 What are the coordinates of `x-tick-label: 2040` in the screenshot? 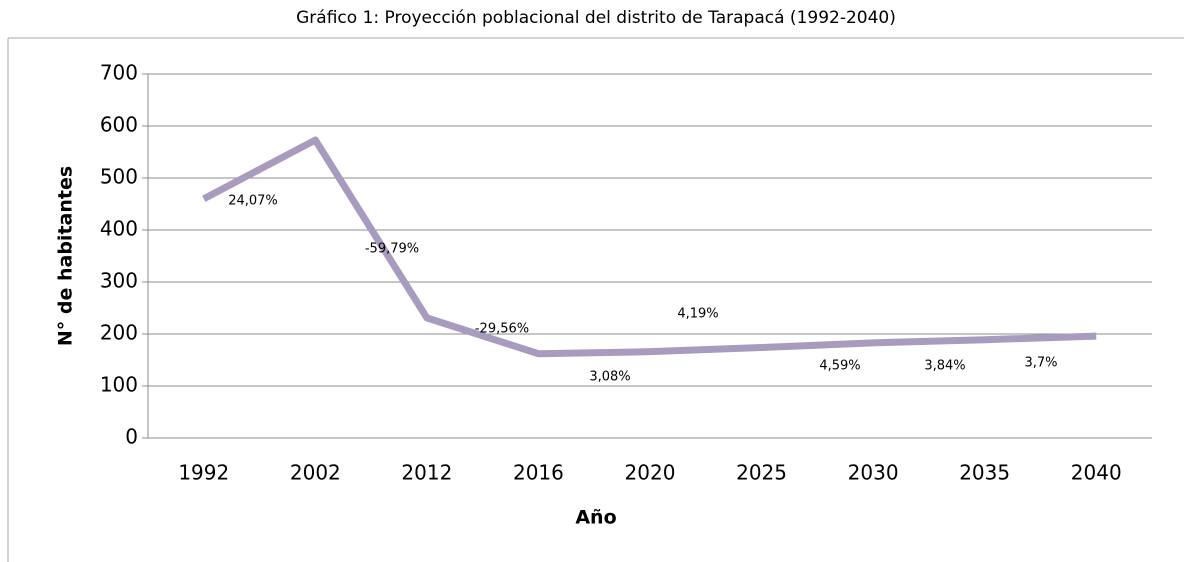 It's located at (1096, 473).